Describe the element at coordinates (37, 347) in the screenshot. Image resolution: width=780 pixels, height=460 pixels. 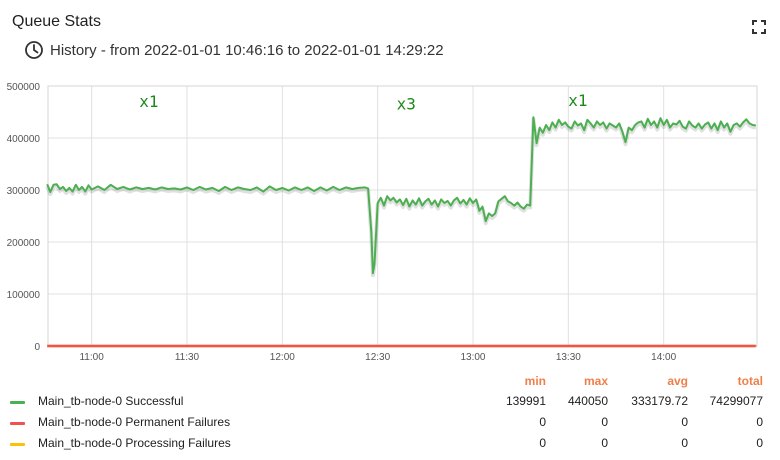
I see `y-tick-label: 0` at that location.